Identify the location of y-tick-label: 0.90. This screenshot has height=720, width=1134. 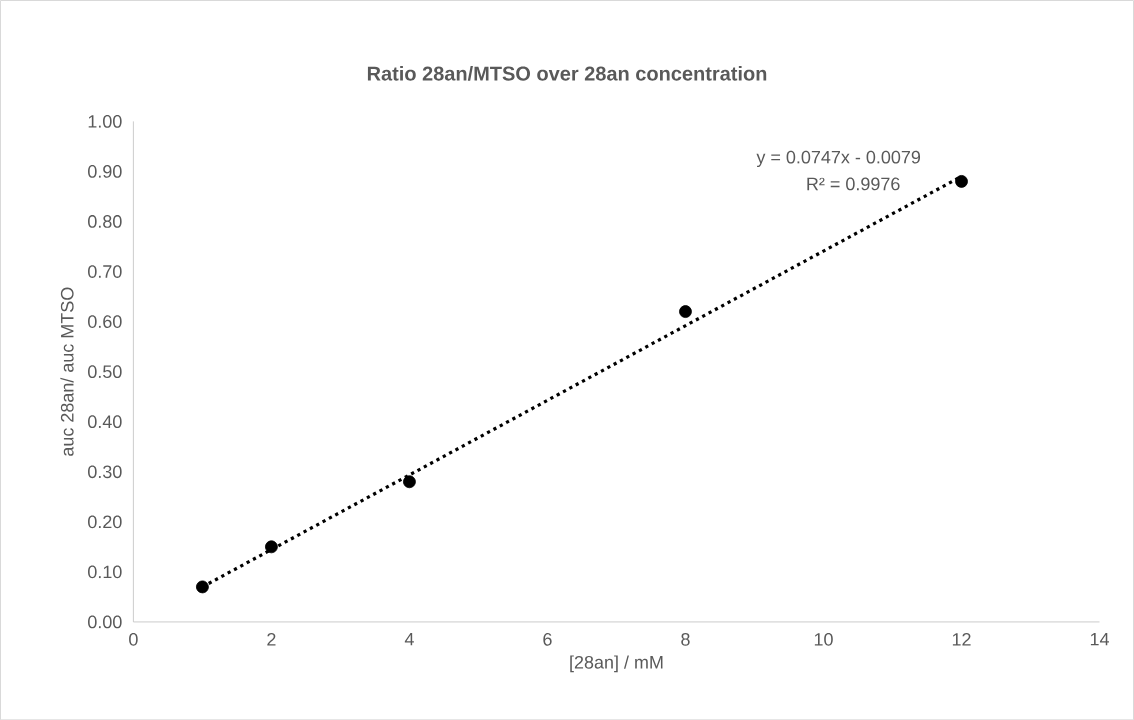
(105, 171).